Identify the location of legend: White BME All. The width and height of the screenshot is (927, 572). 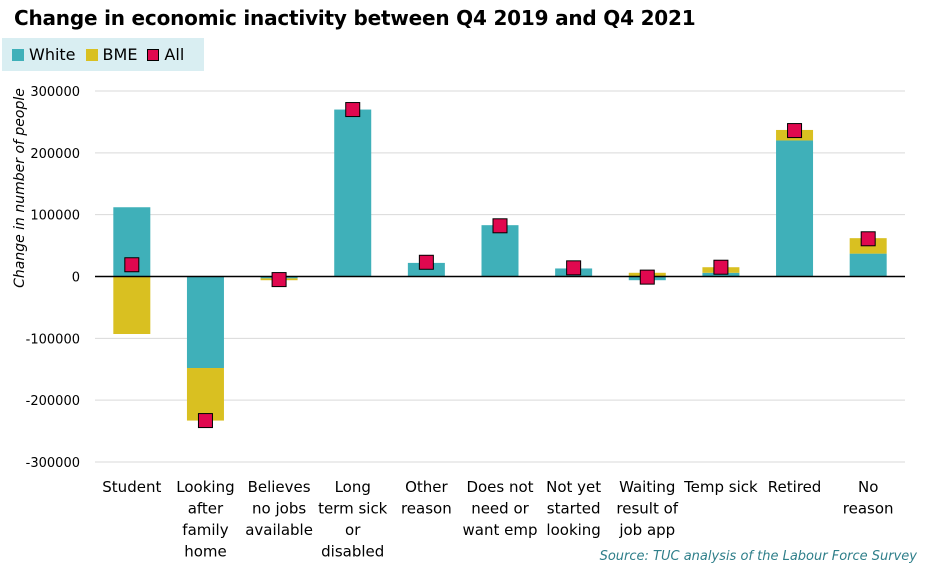
(103, 54).